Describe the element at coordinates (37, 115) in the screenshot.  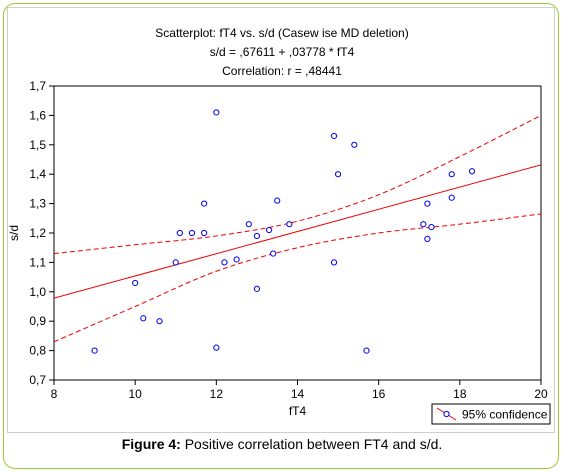
I see `y-tick-label: 1,6` at that location.